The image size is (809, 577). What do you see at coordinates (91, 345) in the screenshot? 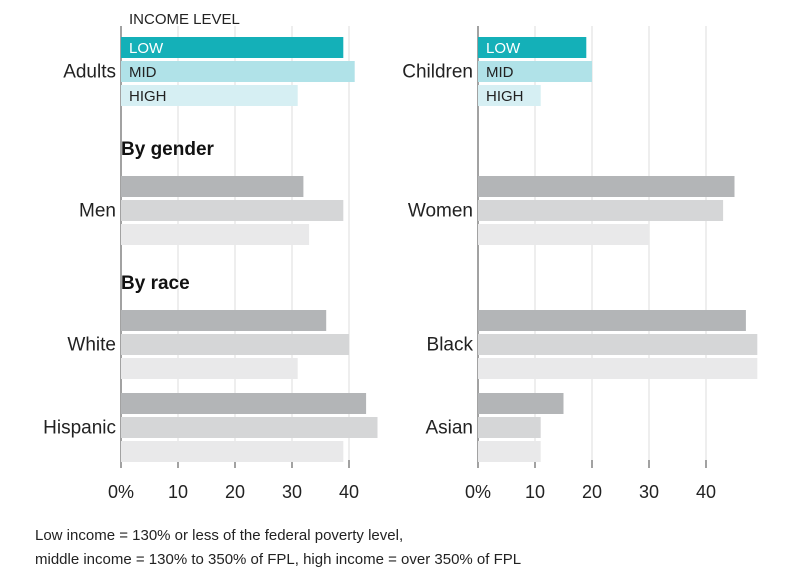
I see `category-label: White` at bounding box center [91, 345].